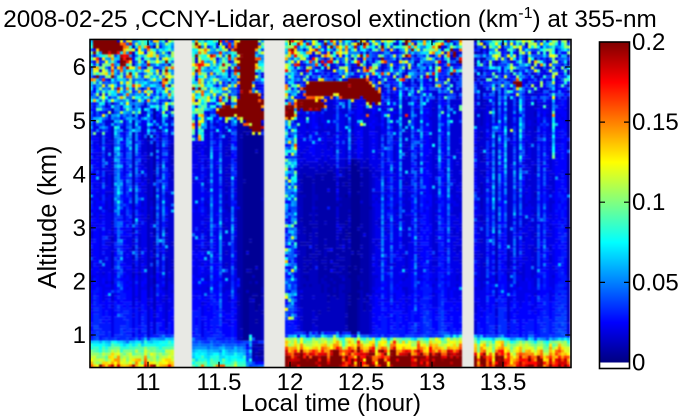 This screenshot has width=700, height=420. I want to click on svg-text: 11.5, so click(219, 382).